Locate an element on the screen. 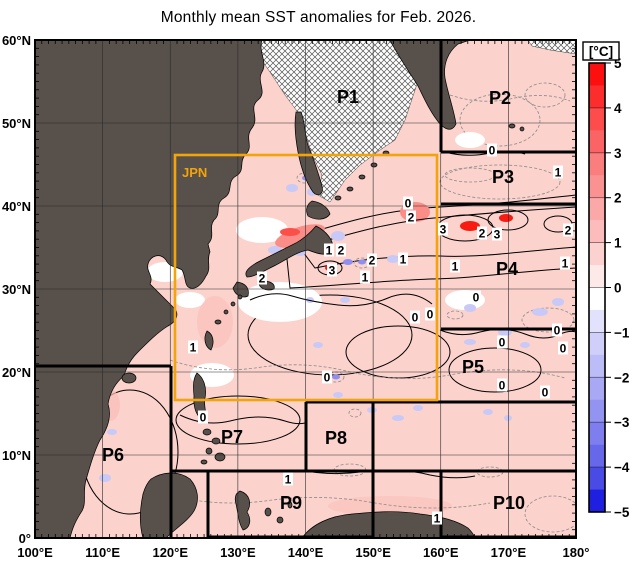 Image resolution: width=637 pixels, height=569 pixels. colorbar-unit: [°C] is located at coordinates (601, 51).